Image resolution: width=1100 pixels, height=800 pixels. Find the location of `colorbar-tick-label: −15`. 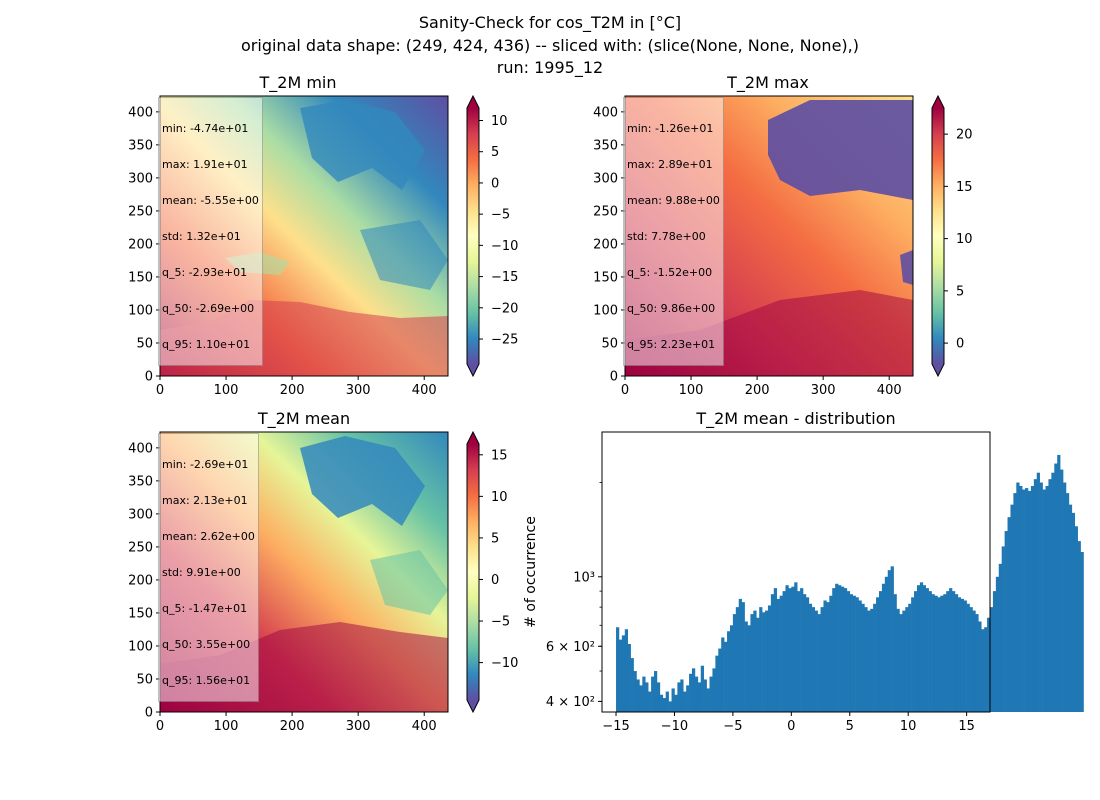

colorbar-tick-label: −15 is located at coordinates (504, 277).